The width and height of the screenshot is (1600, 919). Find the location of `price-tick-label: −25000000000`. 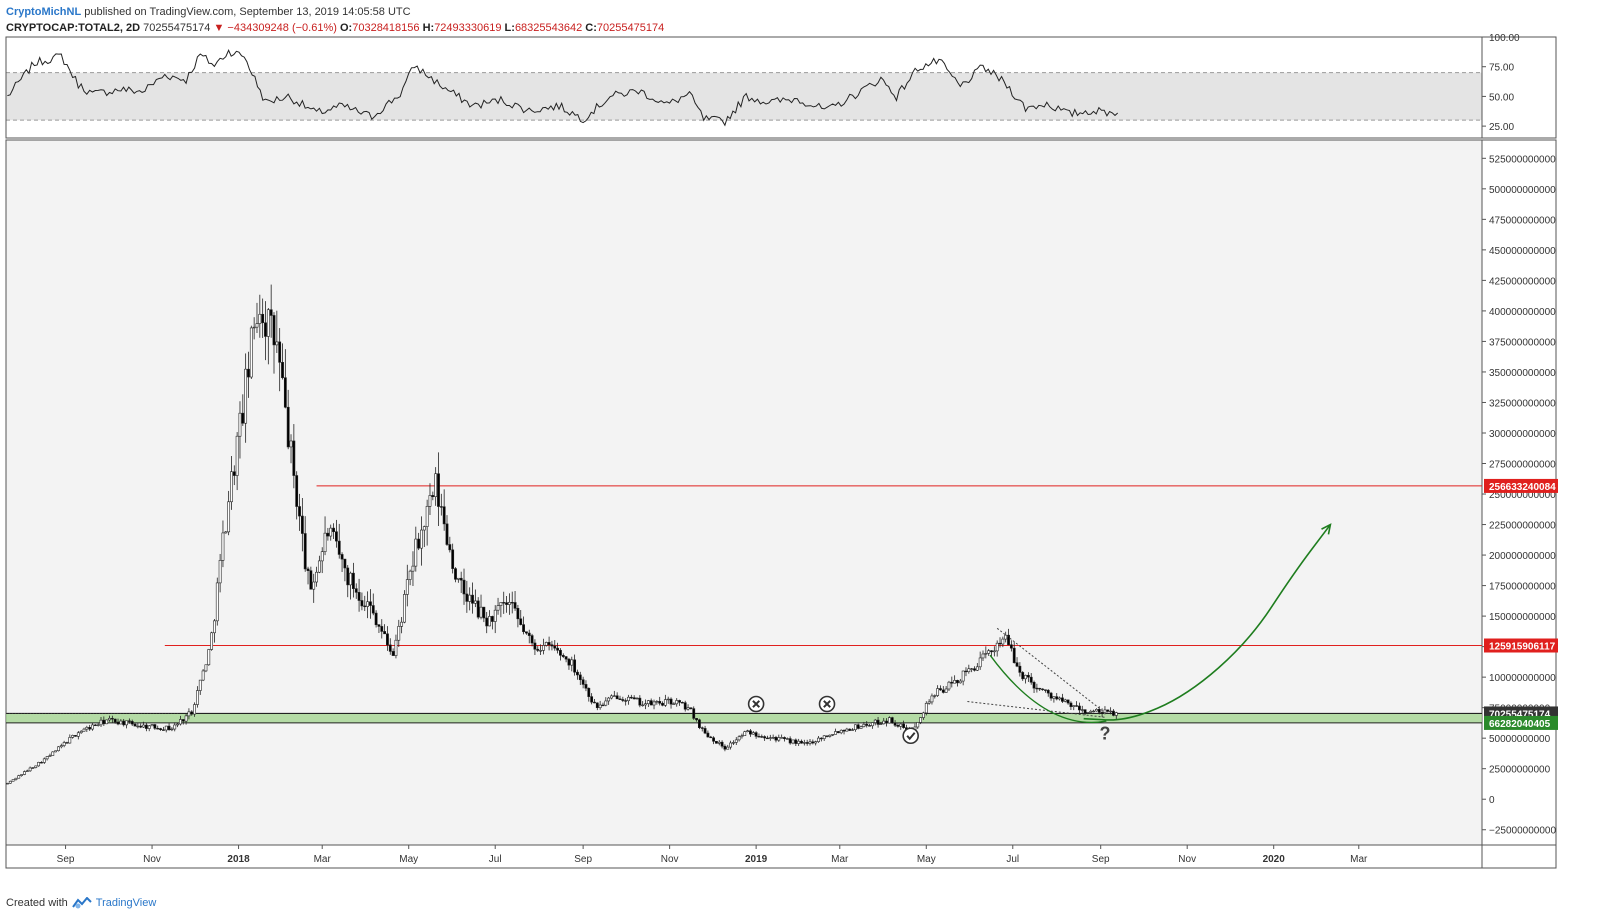

price-tick-label: −25000000000 is located at coordinates (1522, 831).